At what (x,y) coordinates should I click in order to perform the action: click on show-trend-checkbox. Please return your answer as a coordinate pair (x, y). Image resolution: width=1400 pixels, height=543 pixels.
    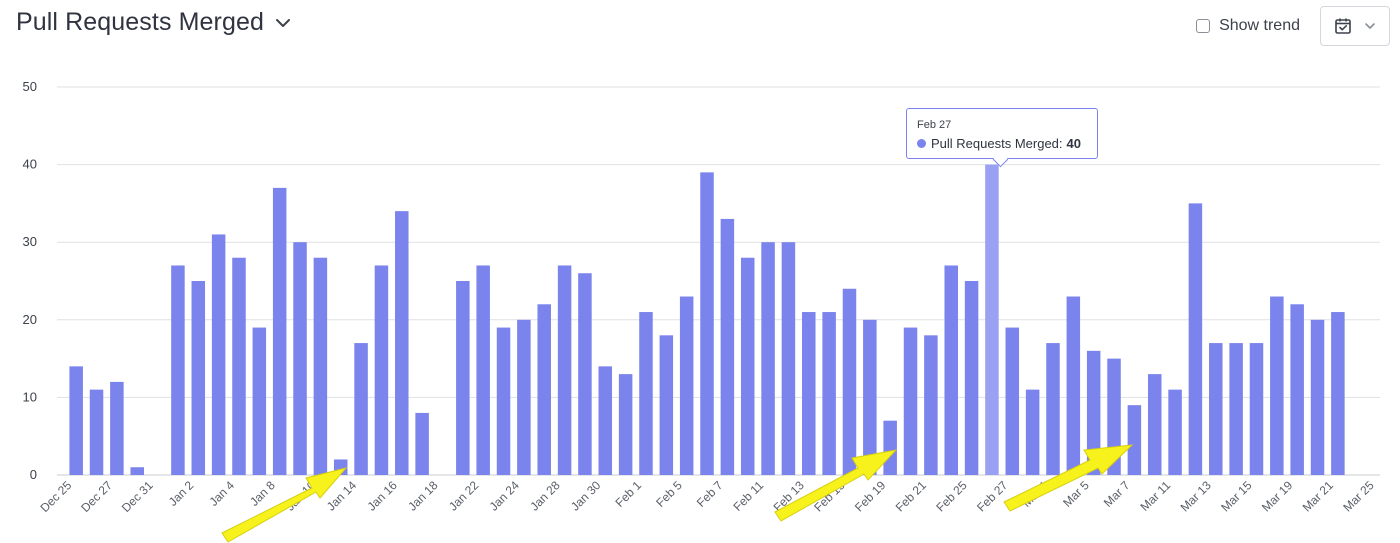
    Looking at the image, I should click on (1203, 26).